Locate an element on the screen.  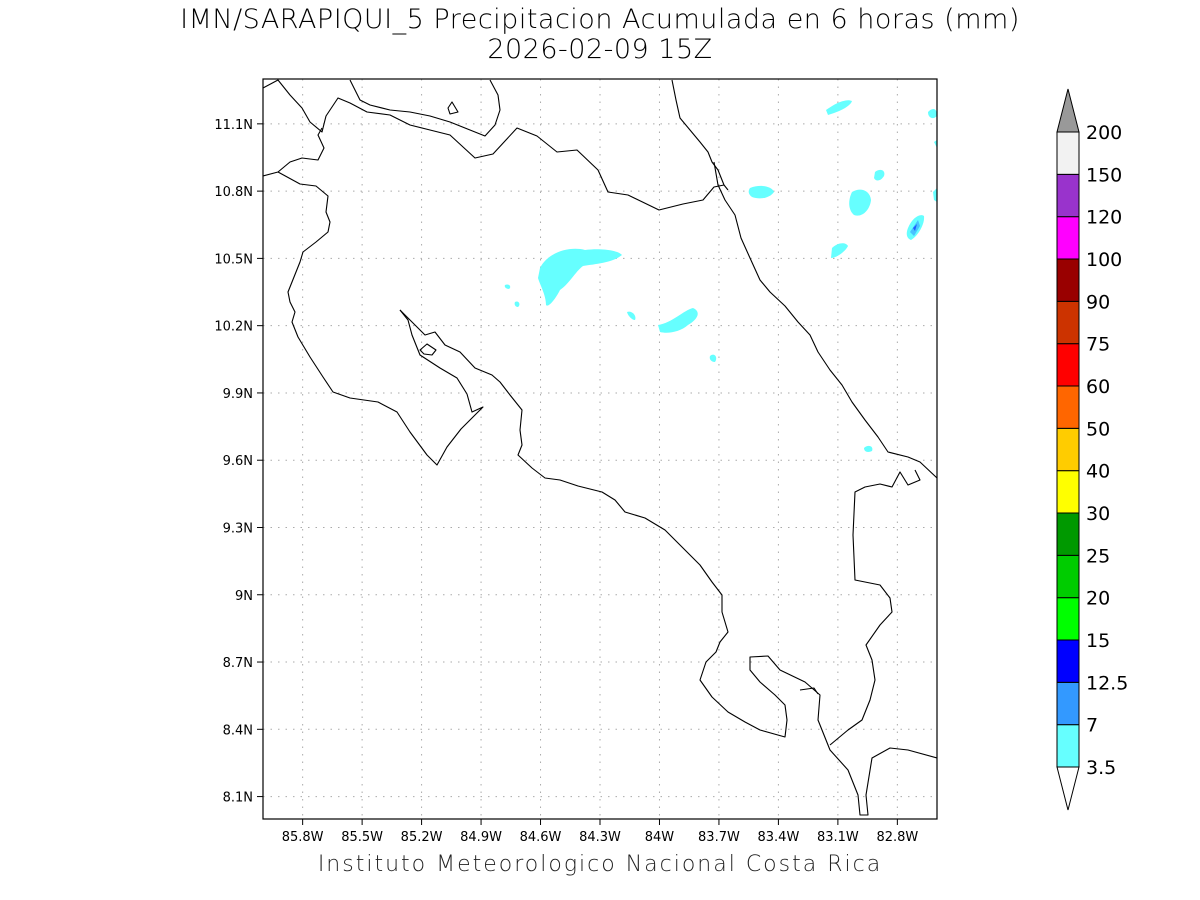
colorbar-label: 120 is located at coordinates (1104, 218).